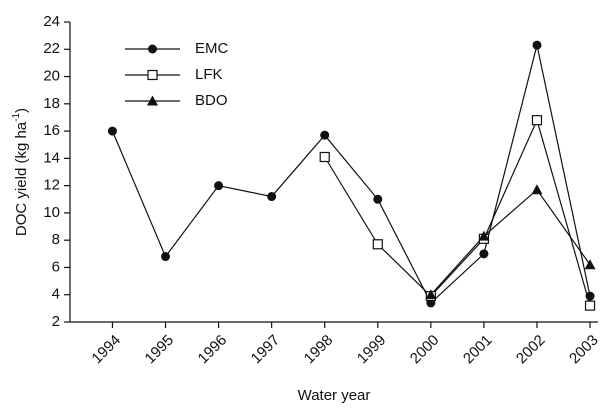 This screenshot has width=604, height=410. Describe the element at coordinates (56, 294) in the screenshot. I see `y-tick-label: 4` at that location.